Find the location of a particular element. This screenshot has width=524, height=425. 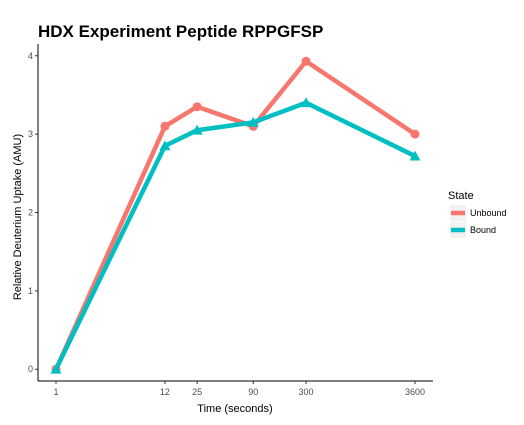

y-tick-label: 1 is located at coordinates (30, 291).